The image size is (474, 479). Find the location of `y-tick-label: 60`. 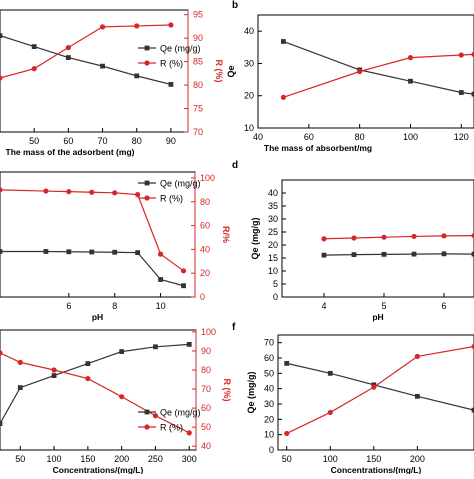

y-tick-label: 60 is located at coordinates (269, 358).